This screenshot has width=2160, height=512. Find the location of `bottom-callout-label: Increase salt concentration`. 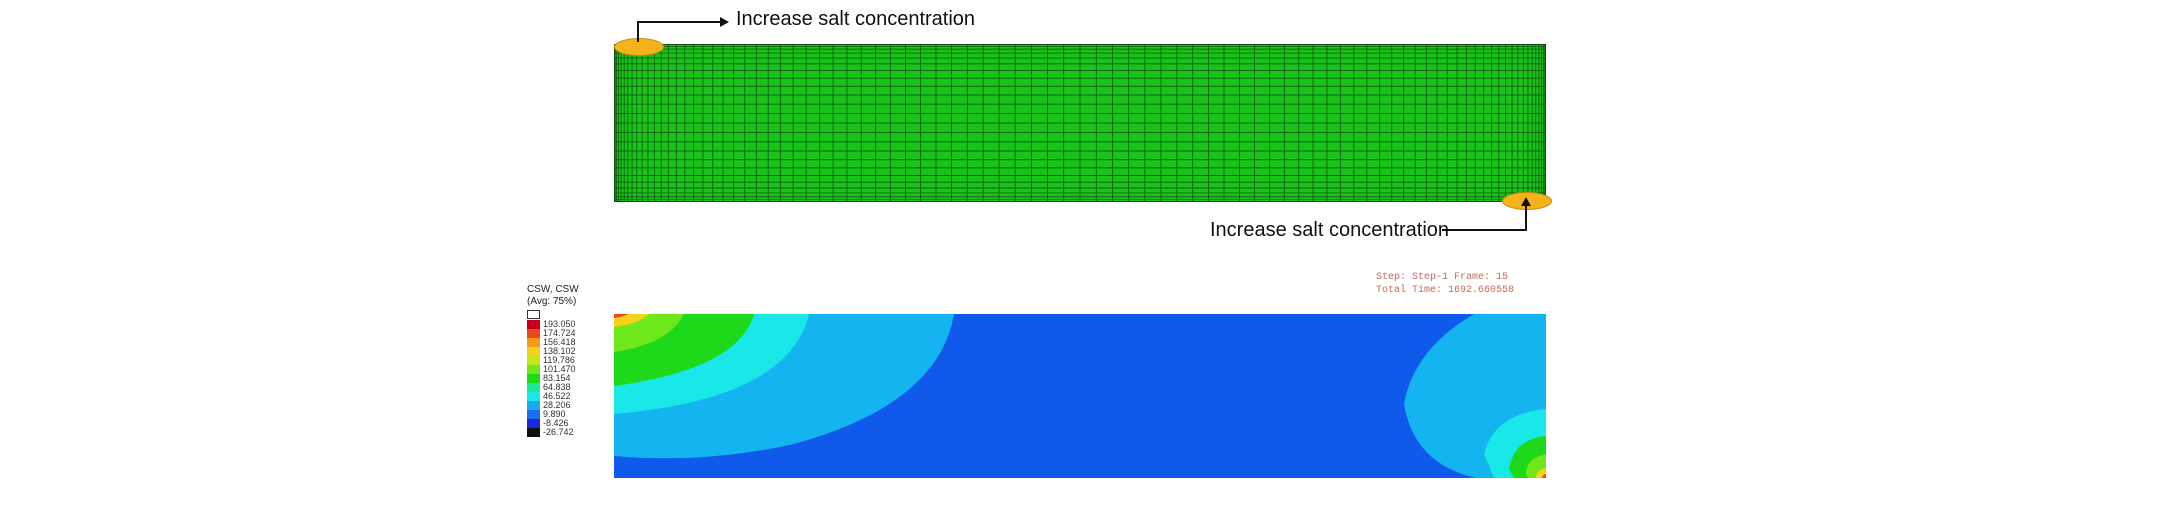

bottom-callout-label: Increase salt concentration is located at coordinates (1330, 230).